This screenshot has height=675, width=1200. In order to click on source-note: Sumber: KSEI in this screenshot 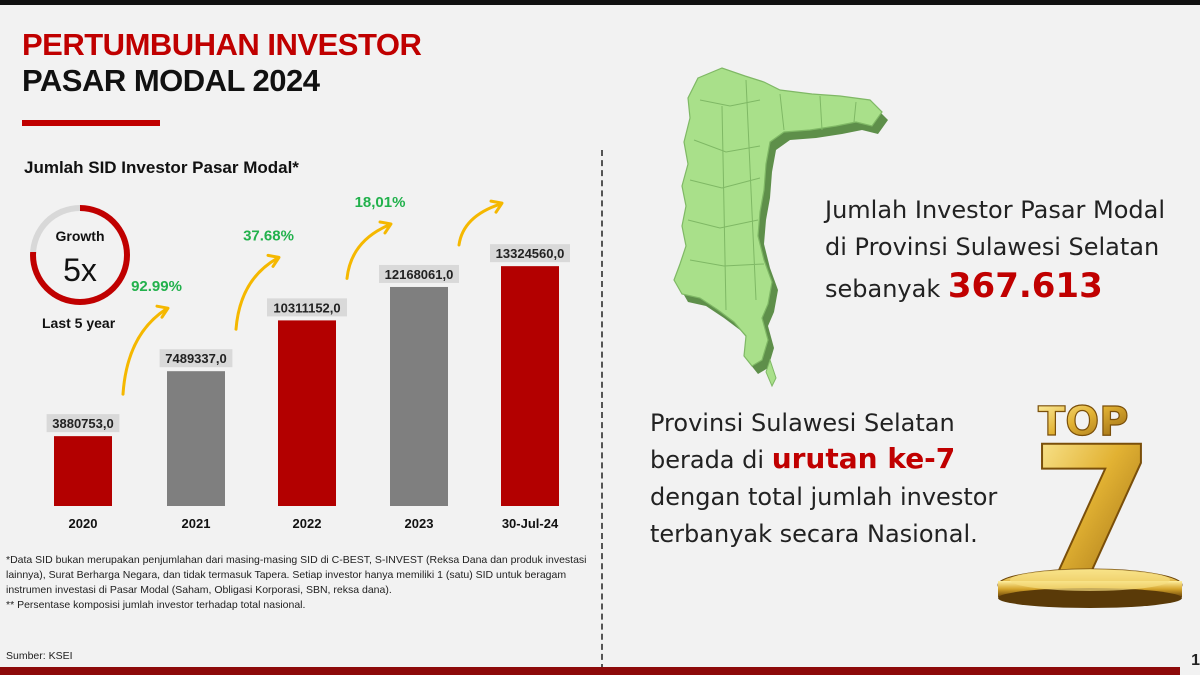, I will do `click(39, 656)`.